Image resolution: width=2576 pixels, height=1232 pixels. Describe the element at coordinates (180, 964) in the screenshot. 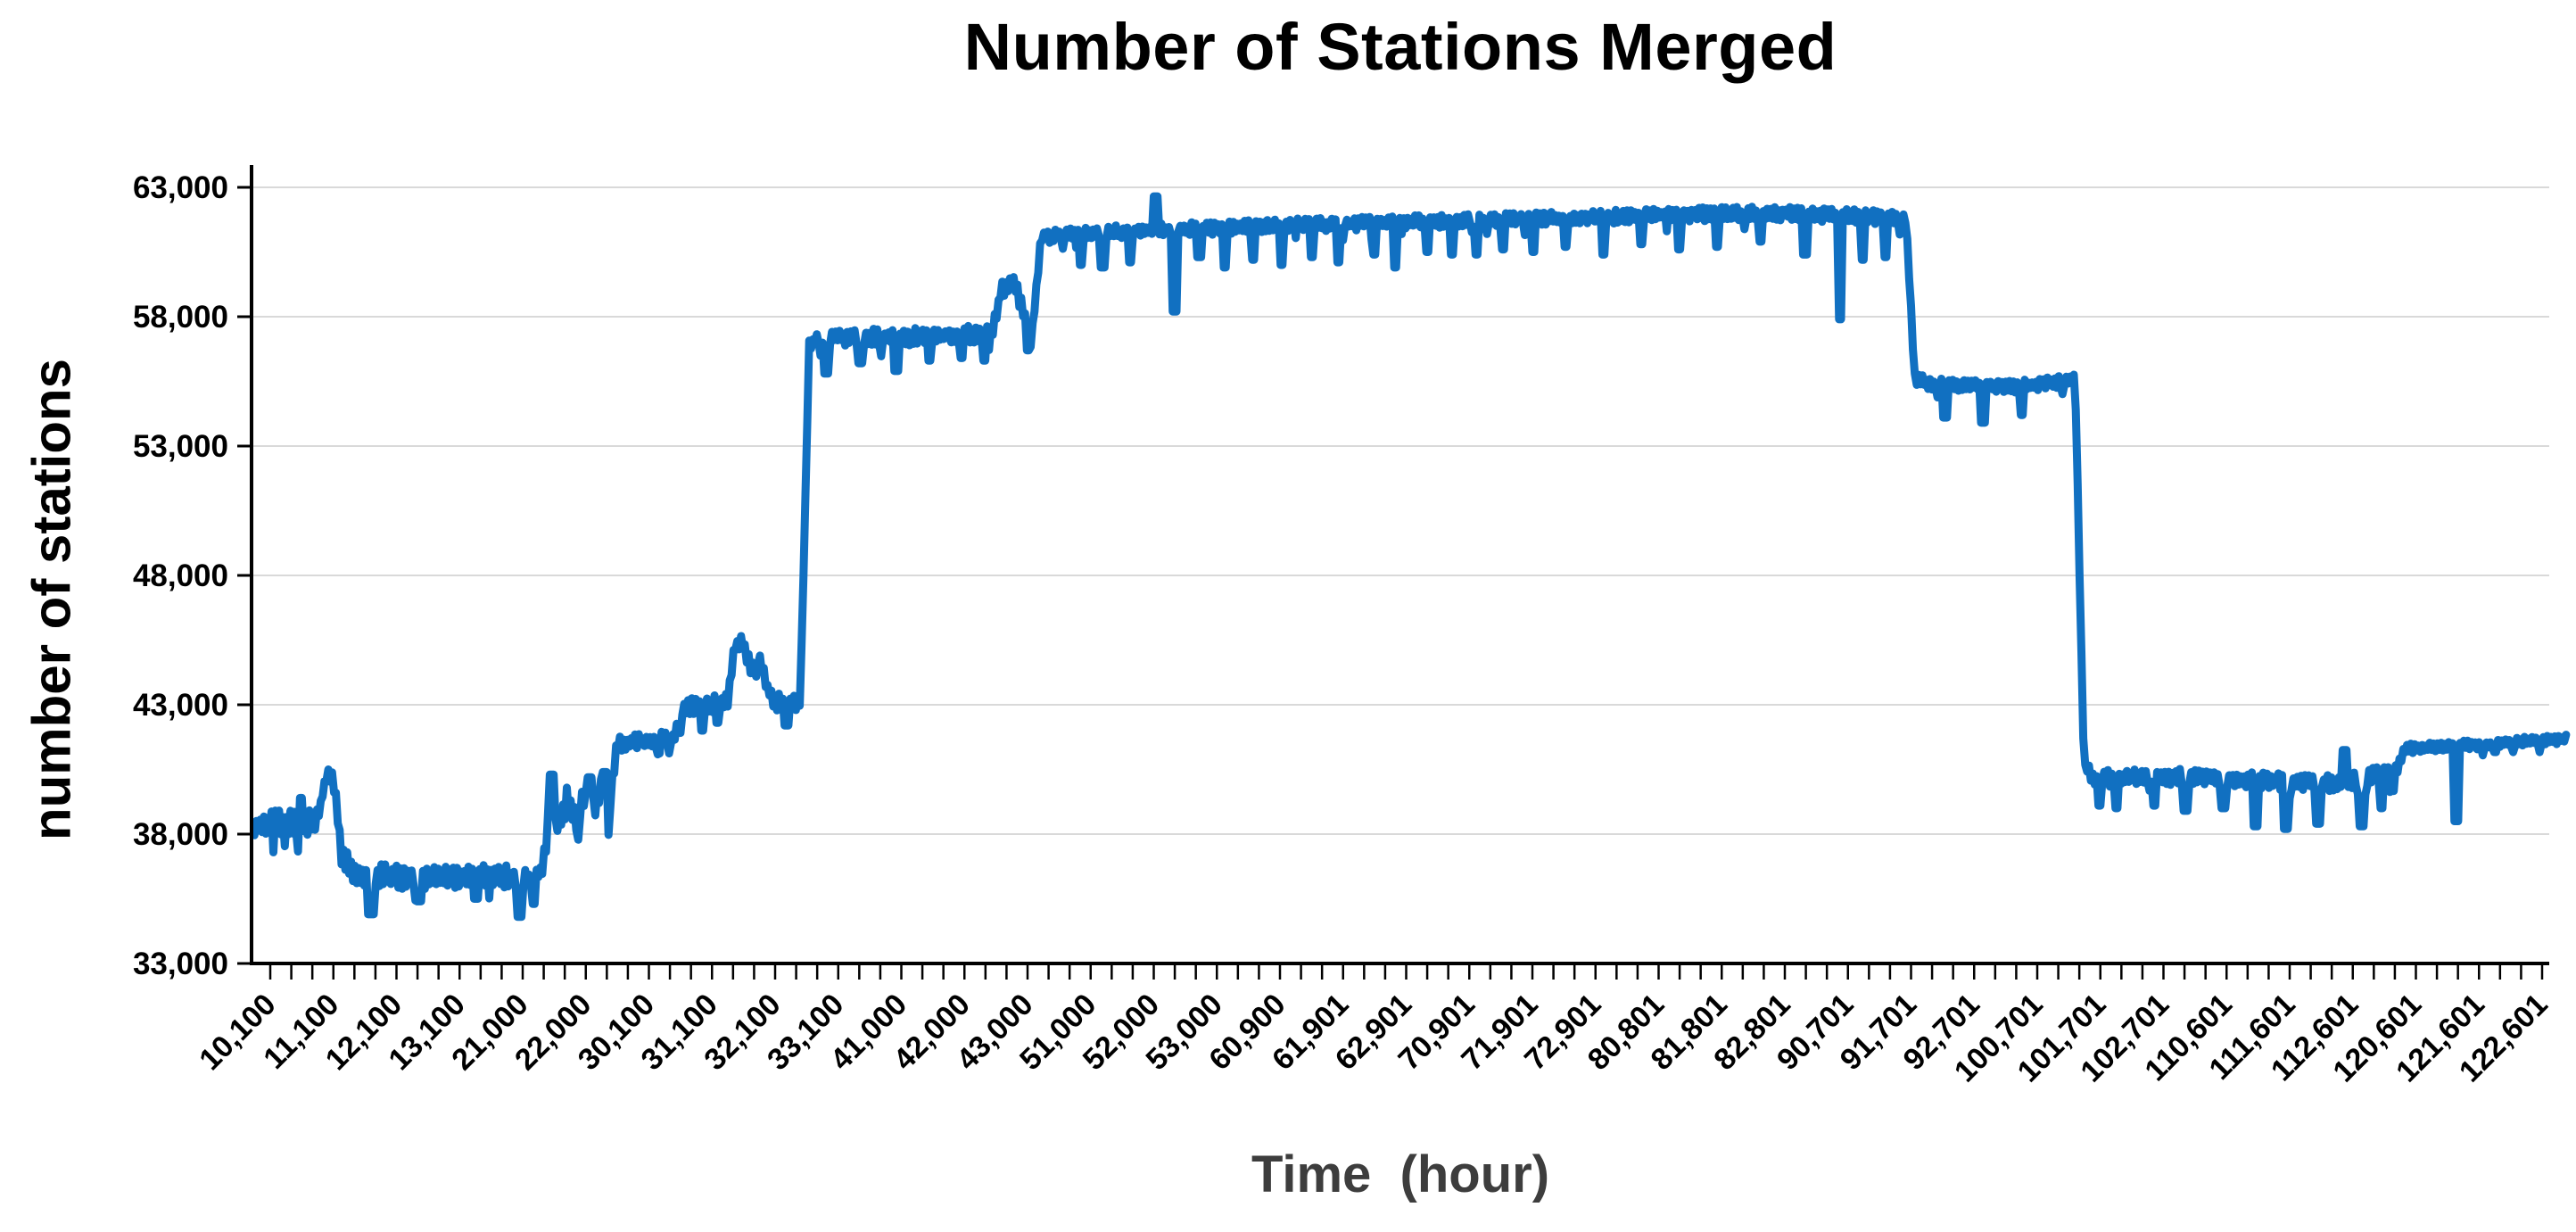

I see `y-tick-label: 33,000` at that location.